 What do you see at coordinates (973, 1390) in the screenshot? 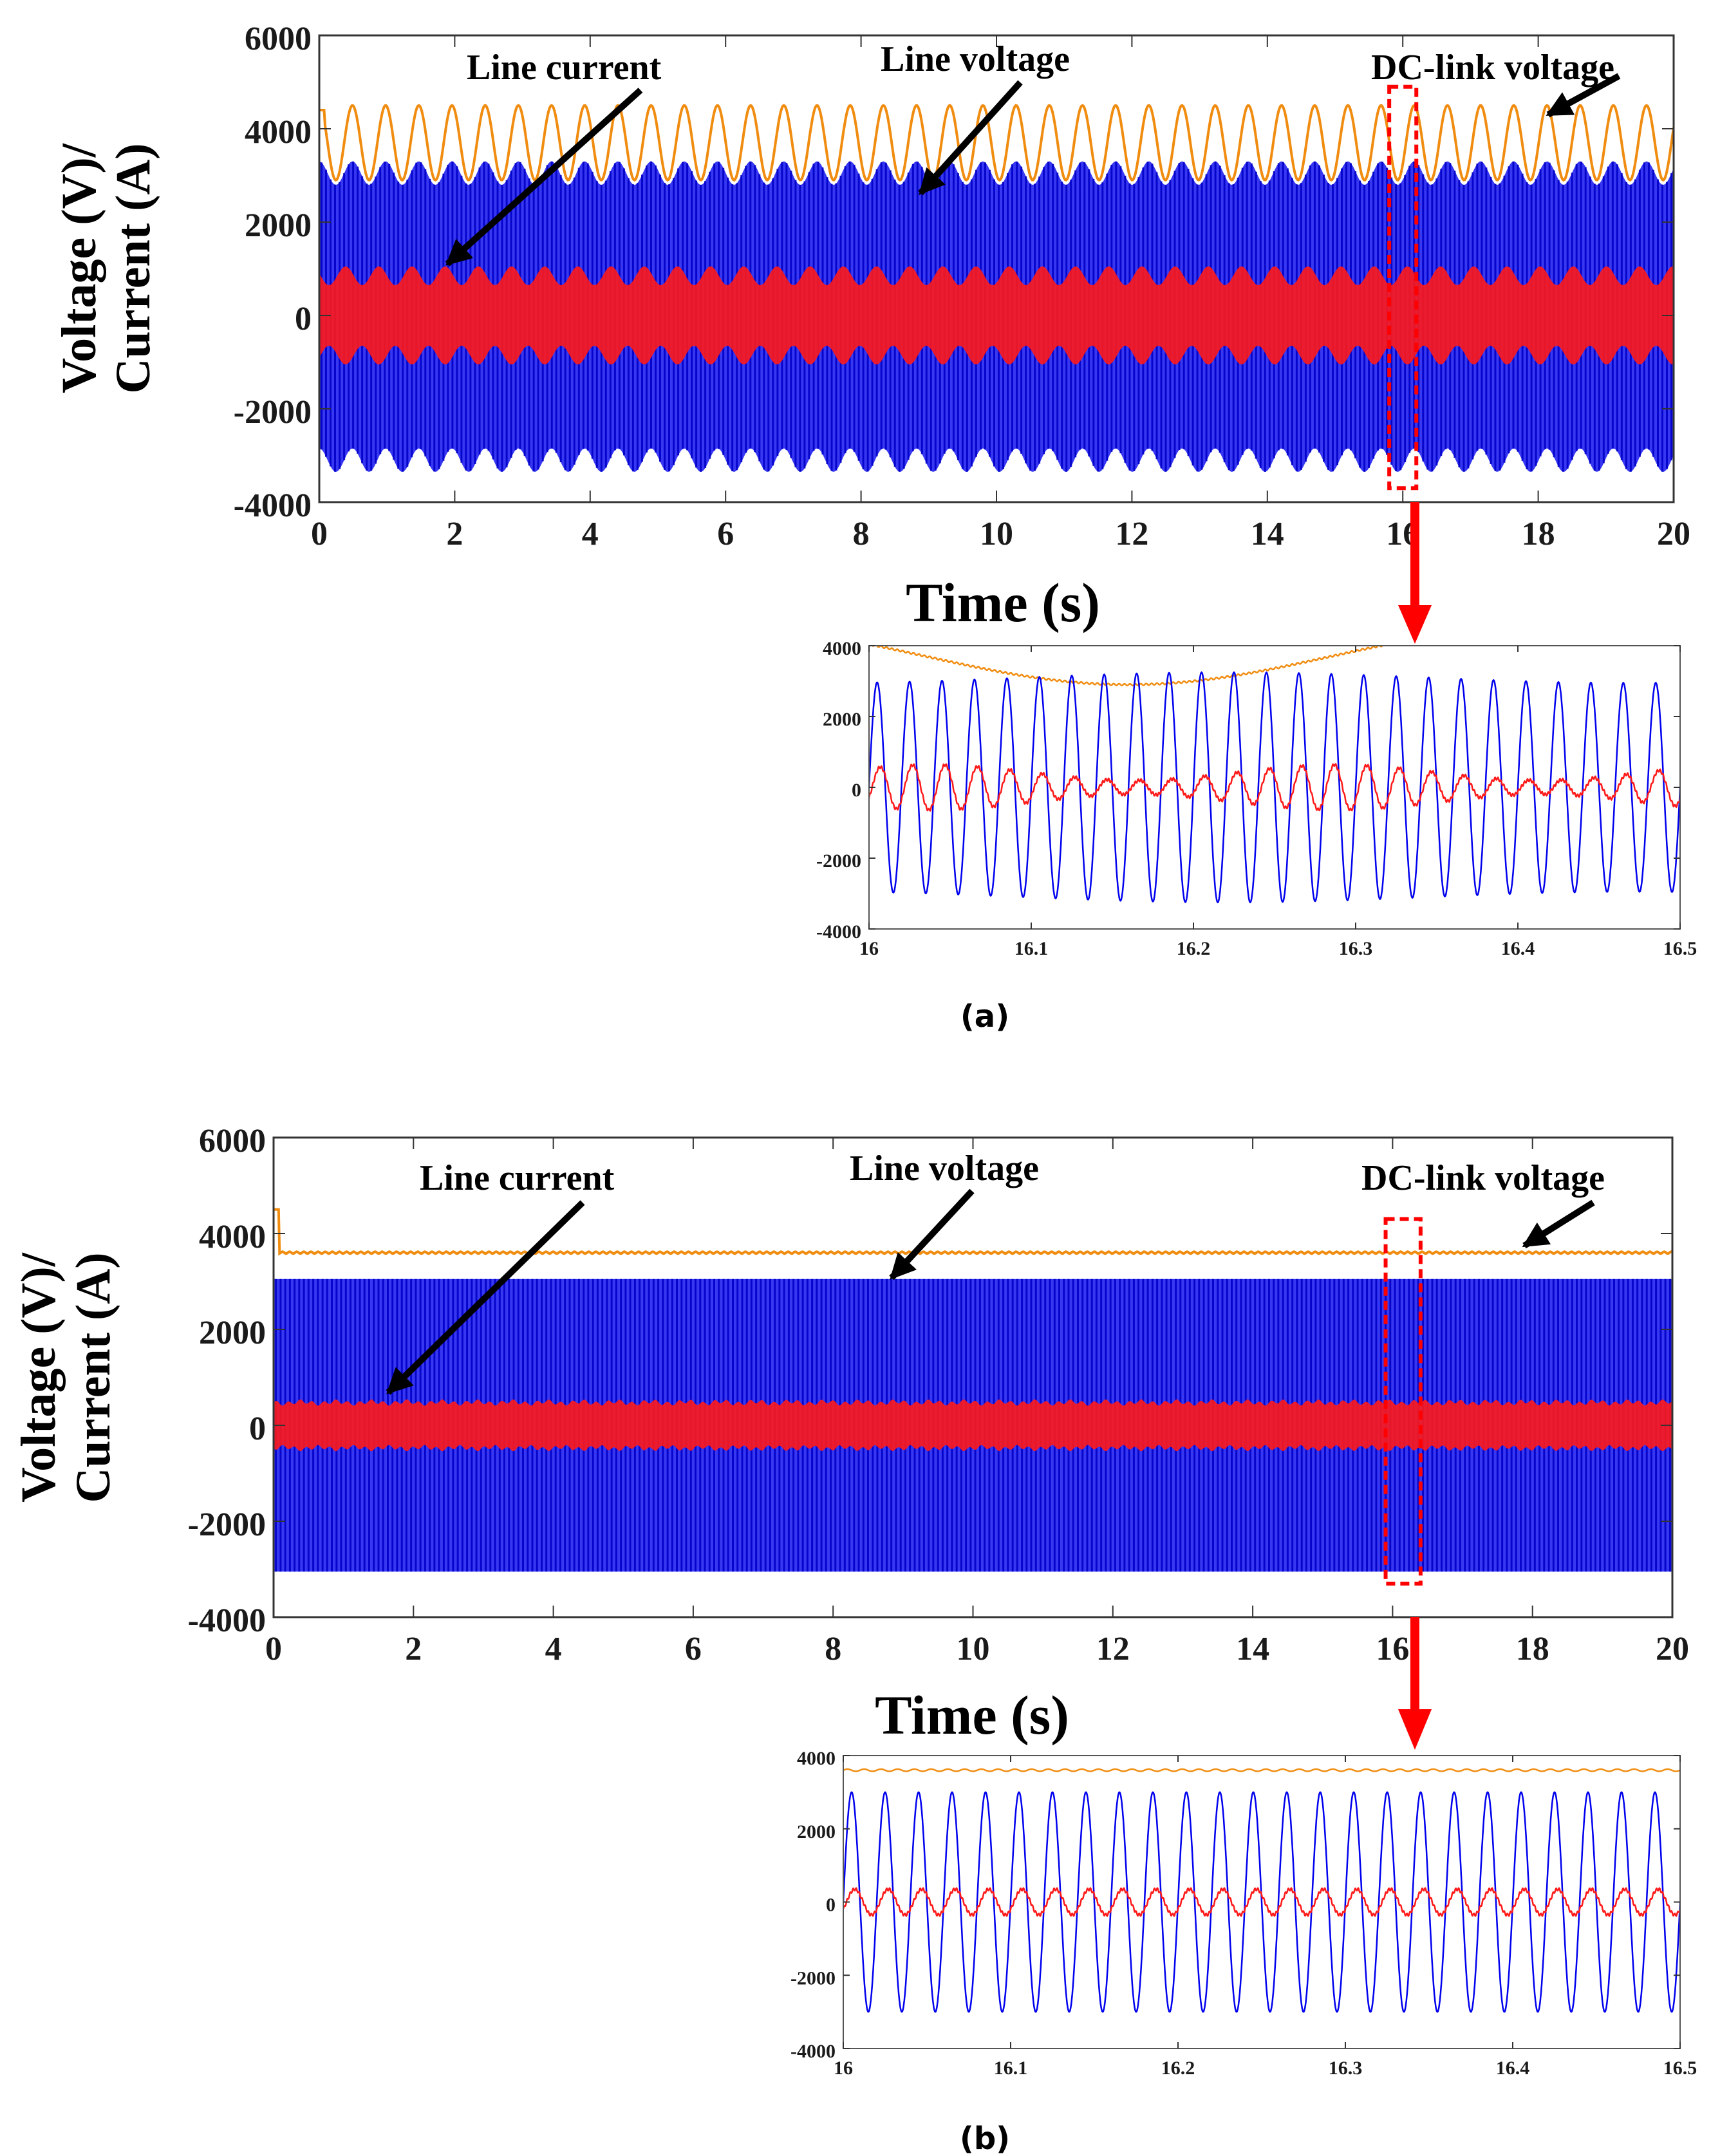
I see `plot-area-b-main` at bounding box center [973, 1390].